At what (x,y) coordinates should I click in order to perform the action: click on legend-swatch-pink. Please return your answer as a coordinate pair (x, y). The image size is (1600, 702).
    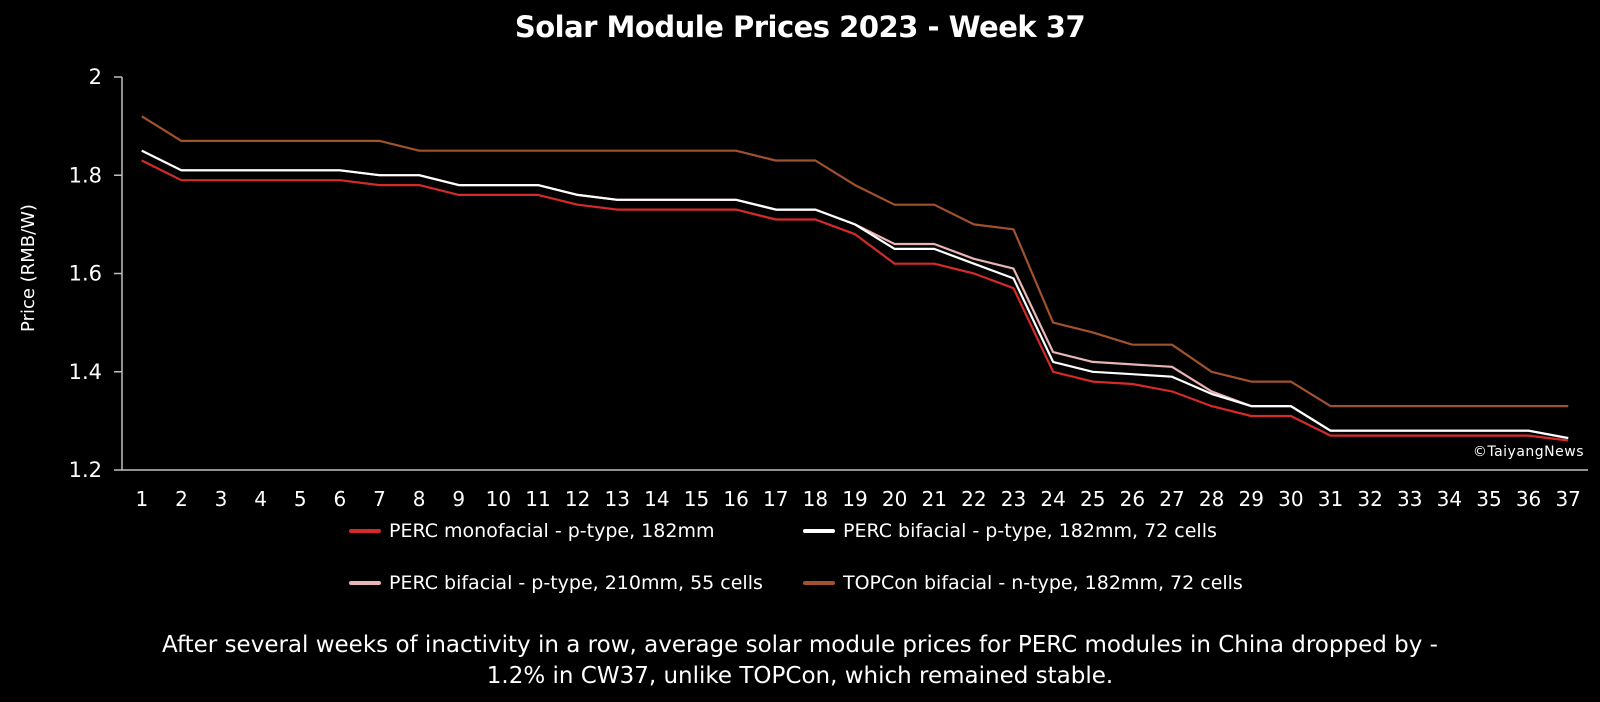
    Looking at the image, I should click on (365, 583).